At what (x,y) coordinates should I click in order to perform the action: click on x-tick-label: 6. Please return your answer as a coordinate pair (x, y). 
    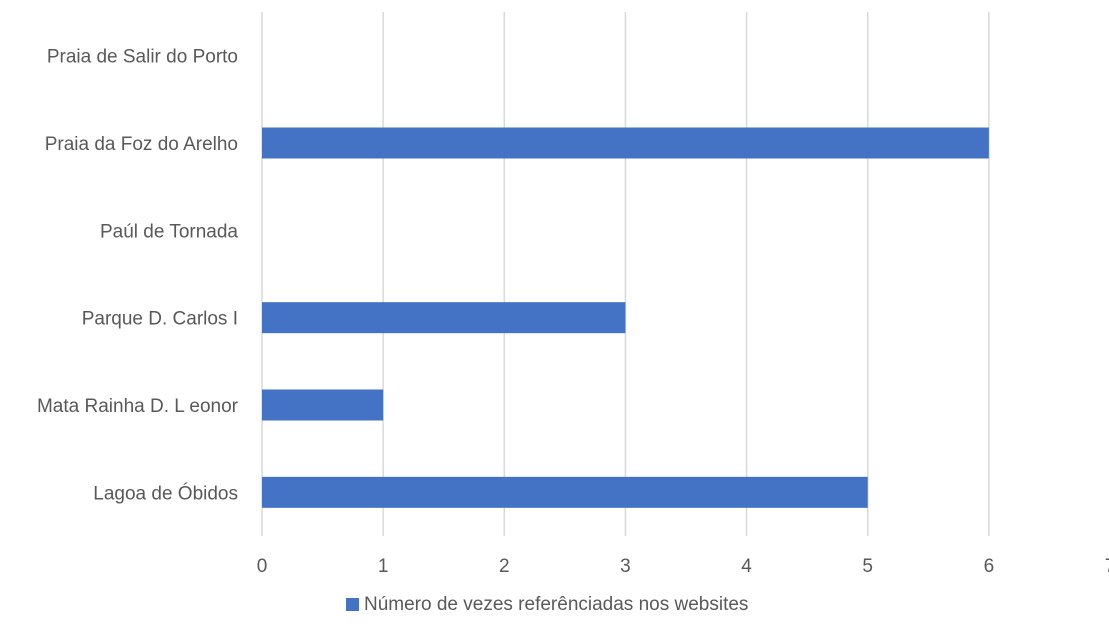
    Looking at the image, I should click on (989, 566).